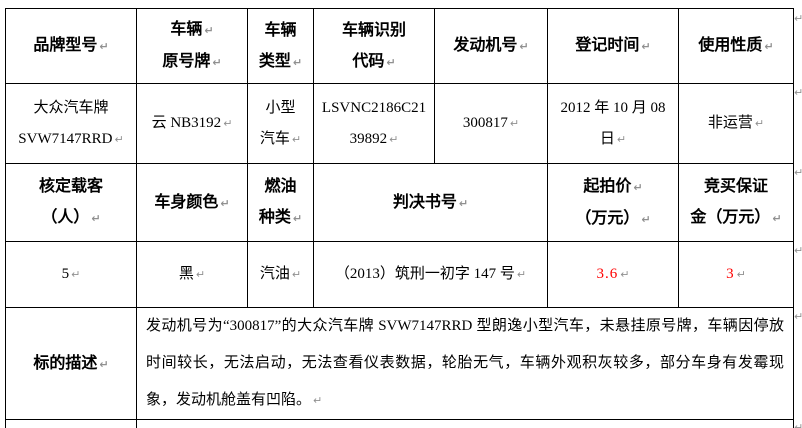  What do you see at coordinates (65, 45) in the screenshot?
I see `cell-text: 品牌型号` at bounding box center [65, 45].